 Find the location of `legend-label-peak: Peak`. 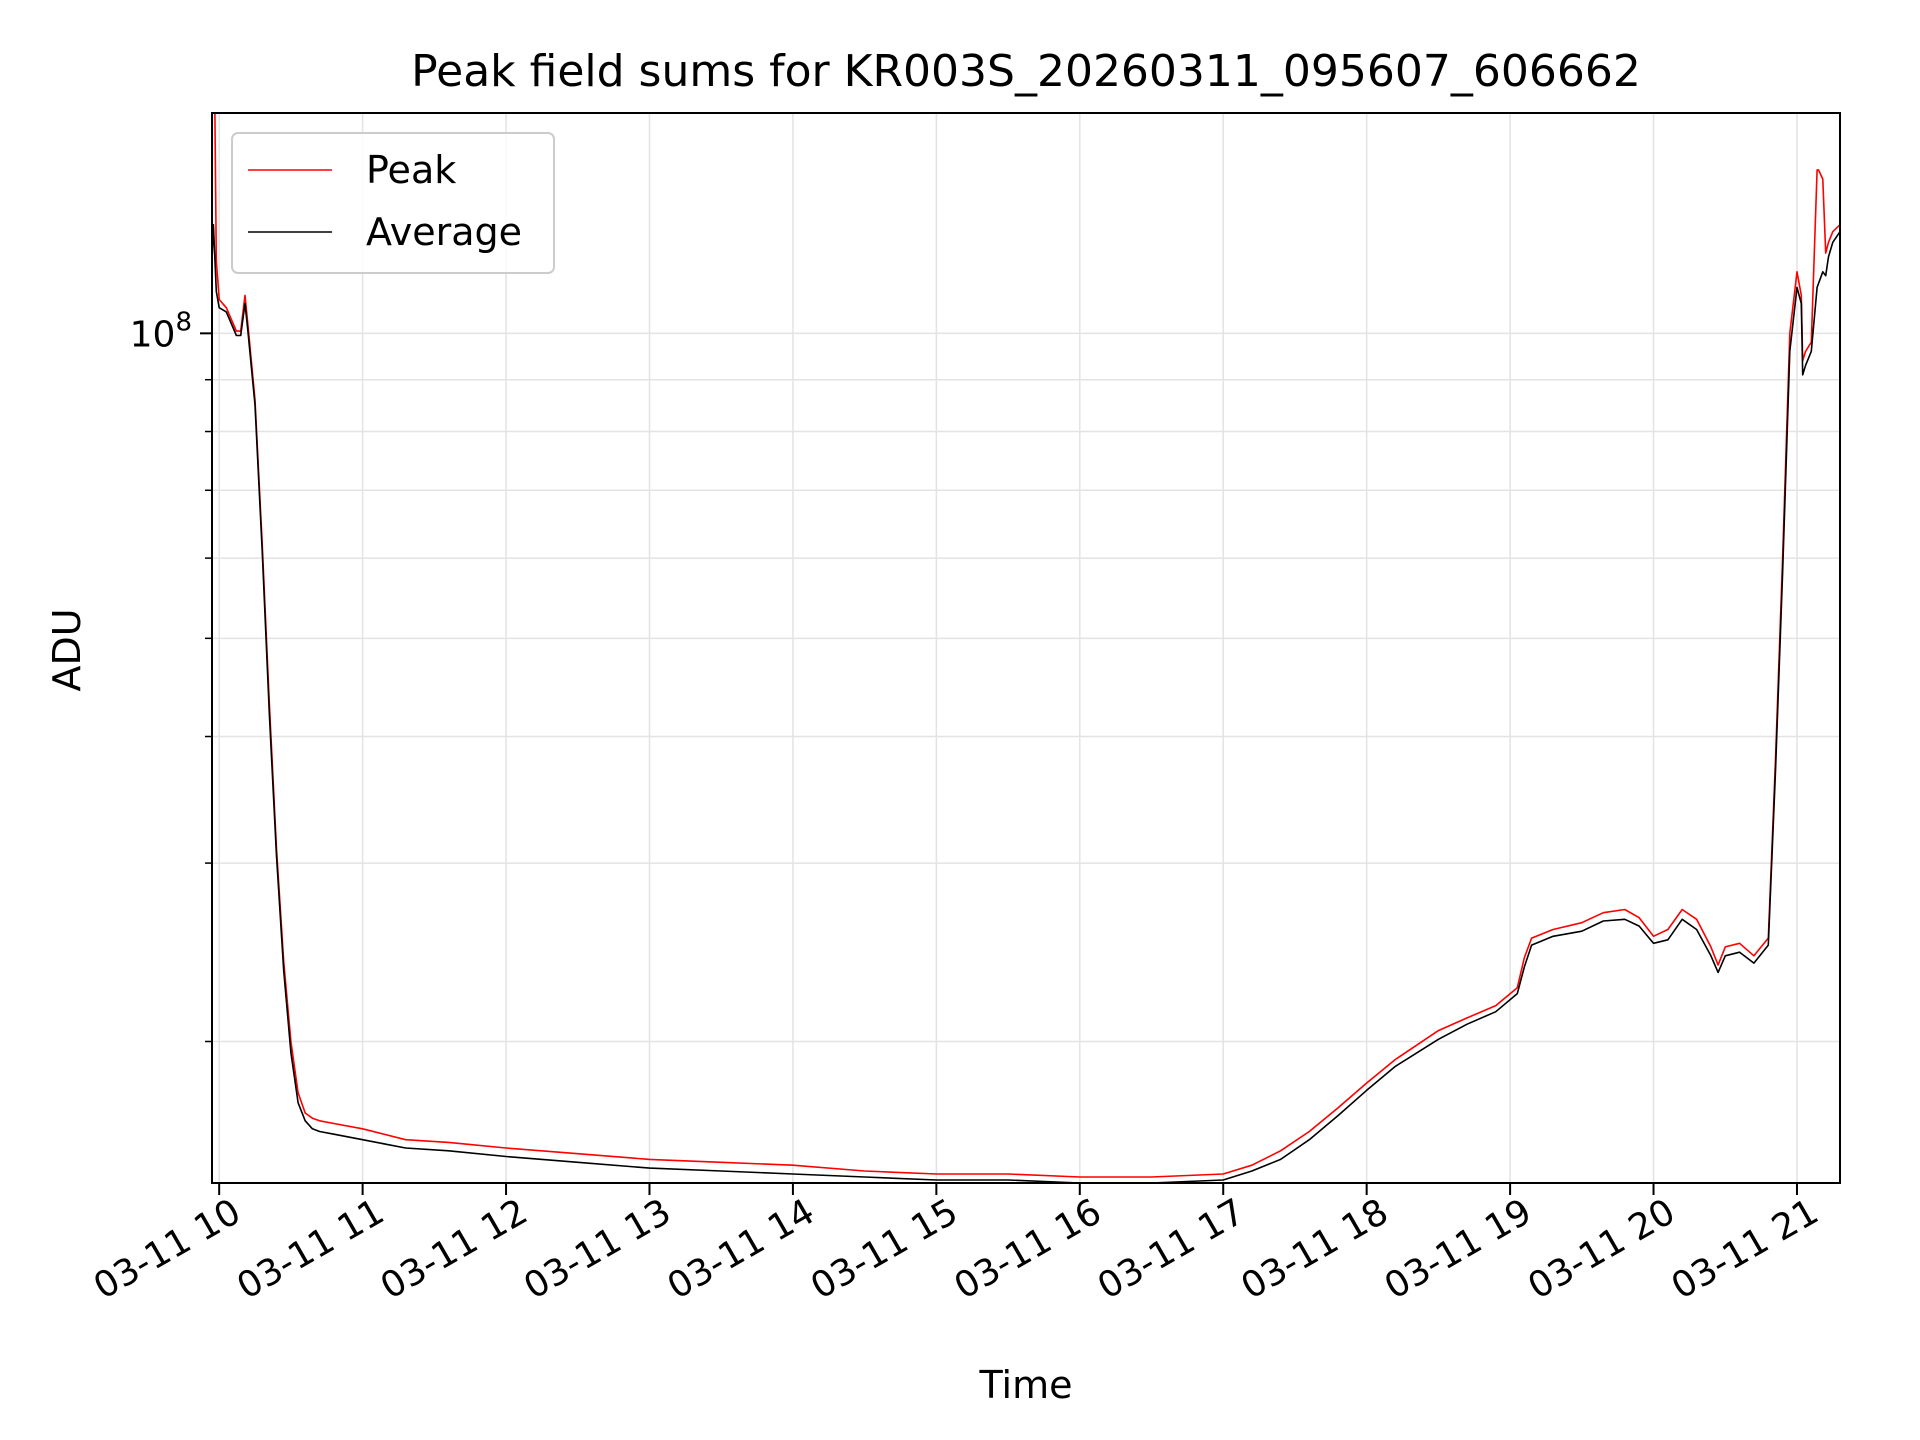

legend-label-peak: Peak is located at coordinates (411, 170).